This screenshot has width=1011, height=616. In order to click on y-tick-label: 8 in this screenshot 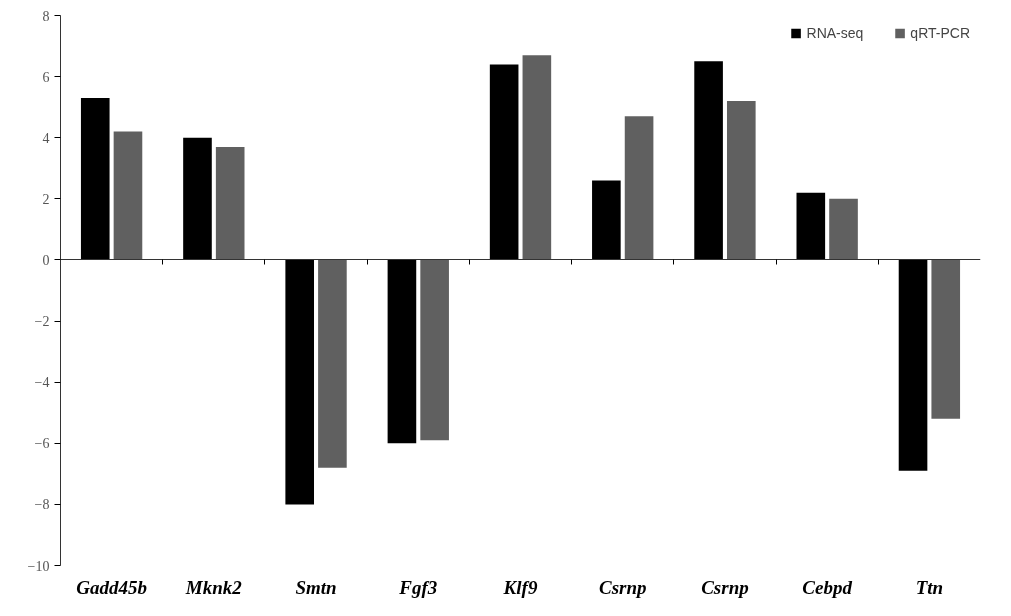, I will do `click(46, 16)`.